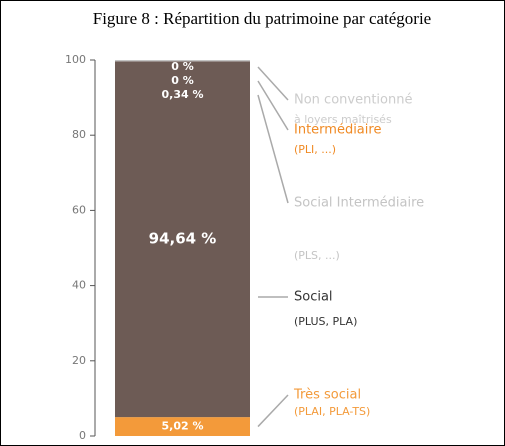  I want to click on legend-label: Non conventionné, so click(353, 100).